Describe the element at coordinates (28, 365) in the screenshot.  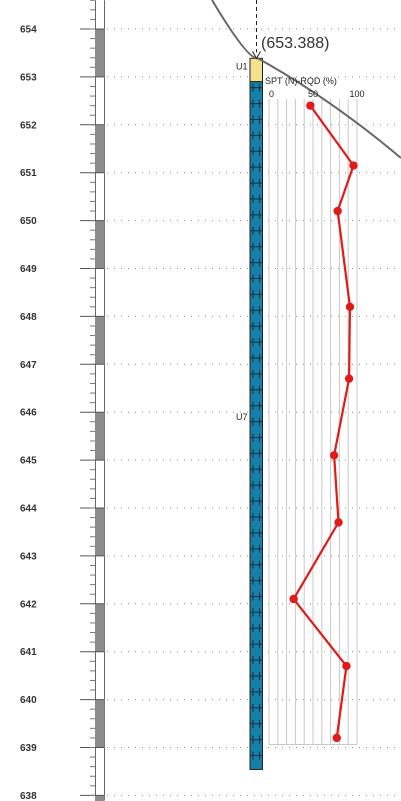
I see `elevation-tick-label: 647` at that location.